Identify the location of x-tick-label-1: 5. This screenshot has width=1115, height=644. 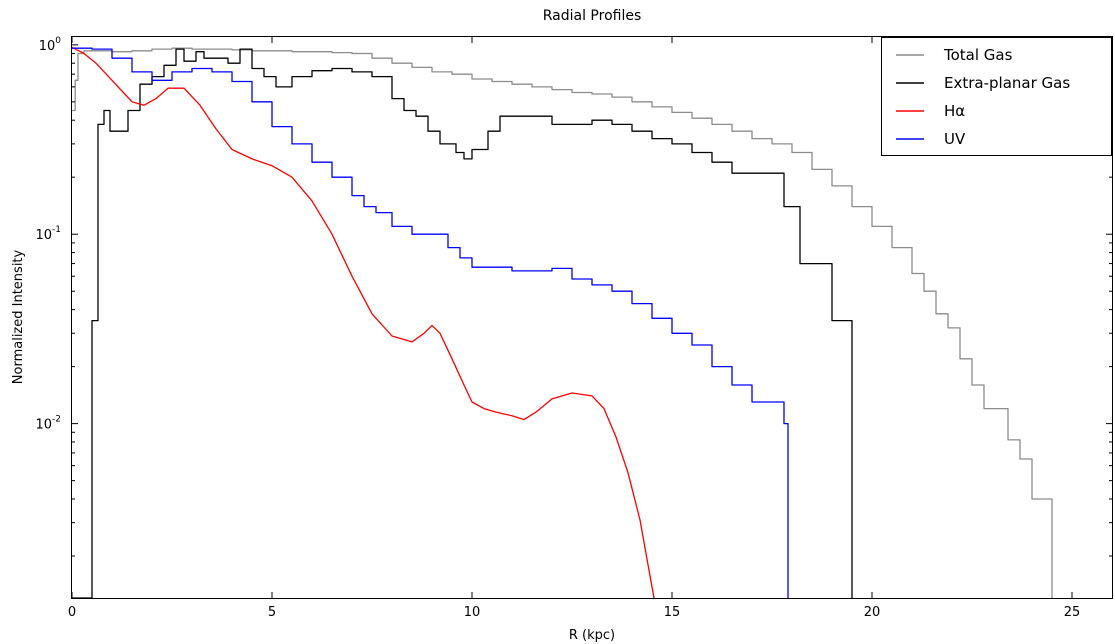
(272, 612).